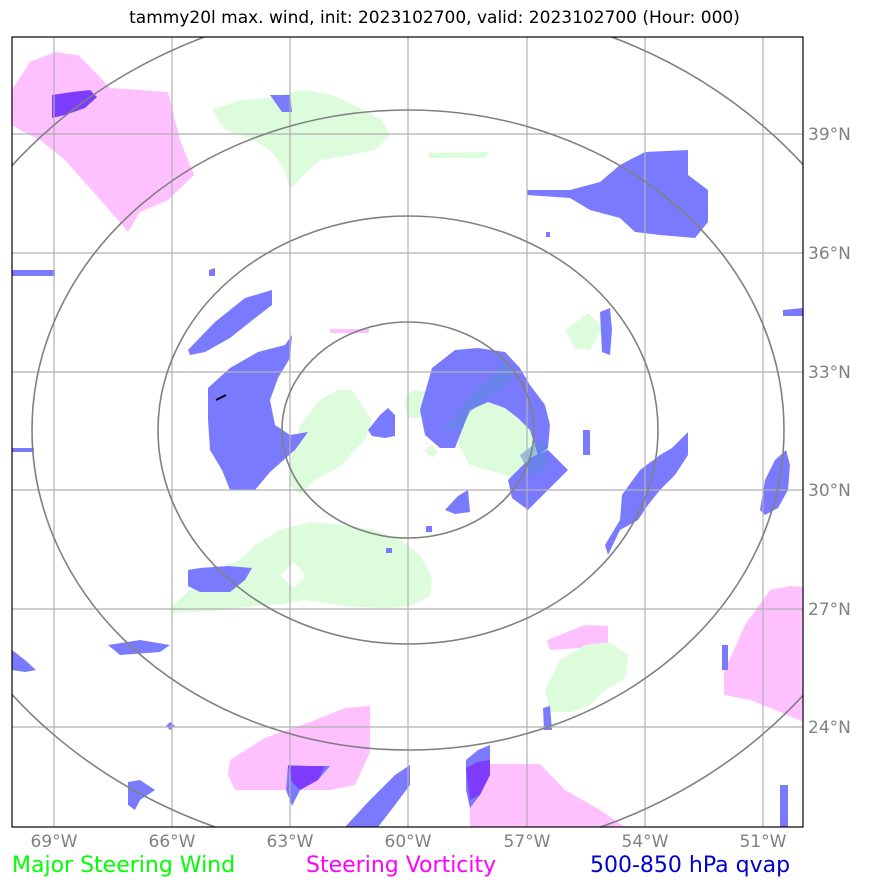 The height and width of the screenshot is (891, 869). Describe the element at coordinates (401, 865) in the screenshot. I see `legend-steering-vorticity: Steering Vorticity` at that location.